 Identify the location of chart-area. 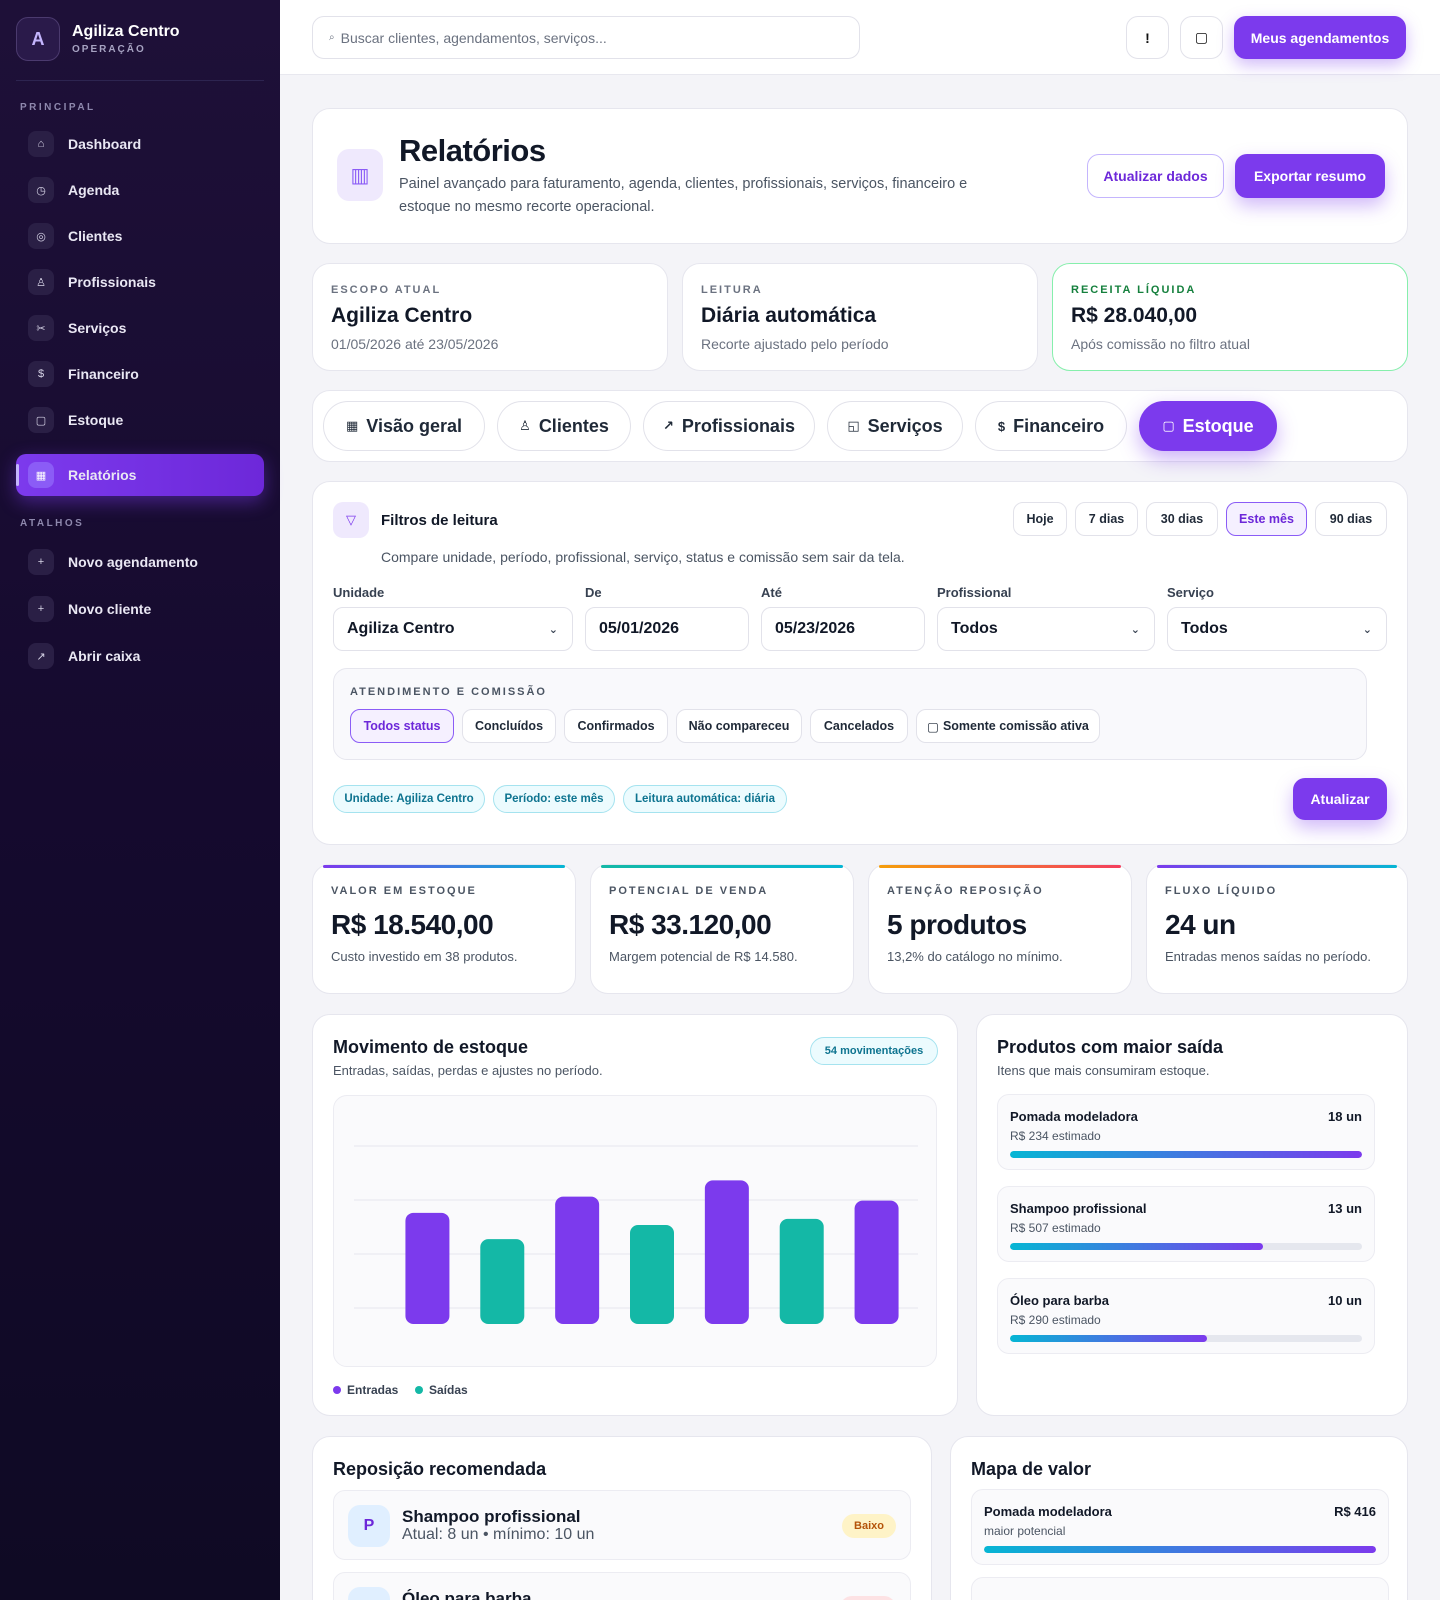
(635, 1231).